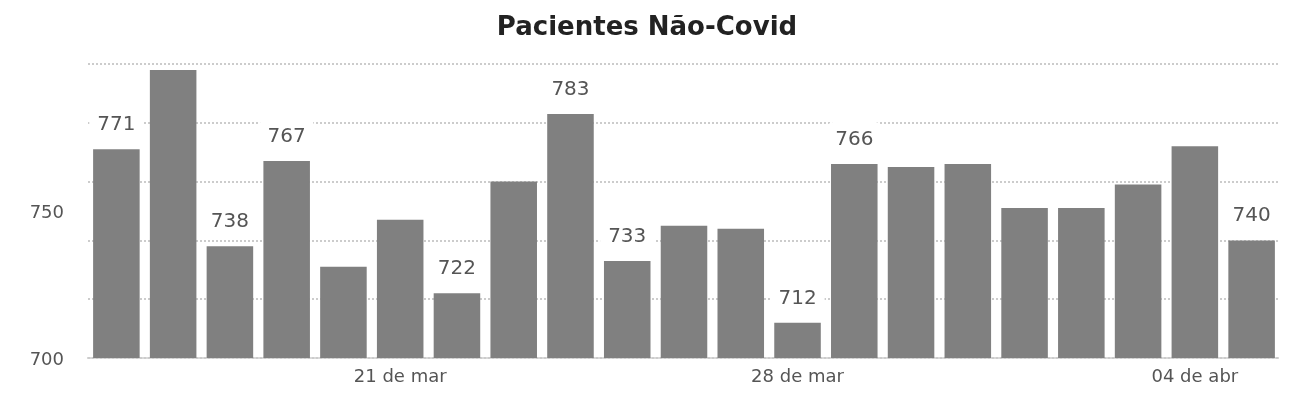 The height and width of the screenshot is (400, 1294). Describe the element at coordinates (457, 267) in the screenshot. I see `data-label: 722` at that location.